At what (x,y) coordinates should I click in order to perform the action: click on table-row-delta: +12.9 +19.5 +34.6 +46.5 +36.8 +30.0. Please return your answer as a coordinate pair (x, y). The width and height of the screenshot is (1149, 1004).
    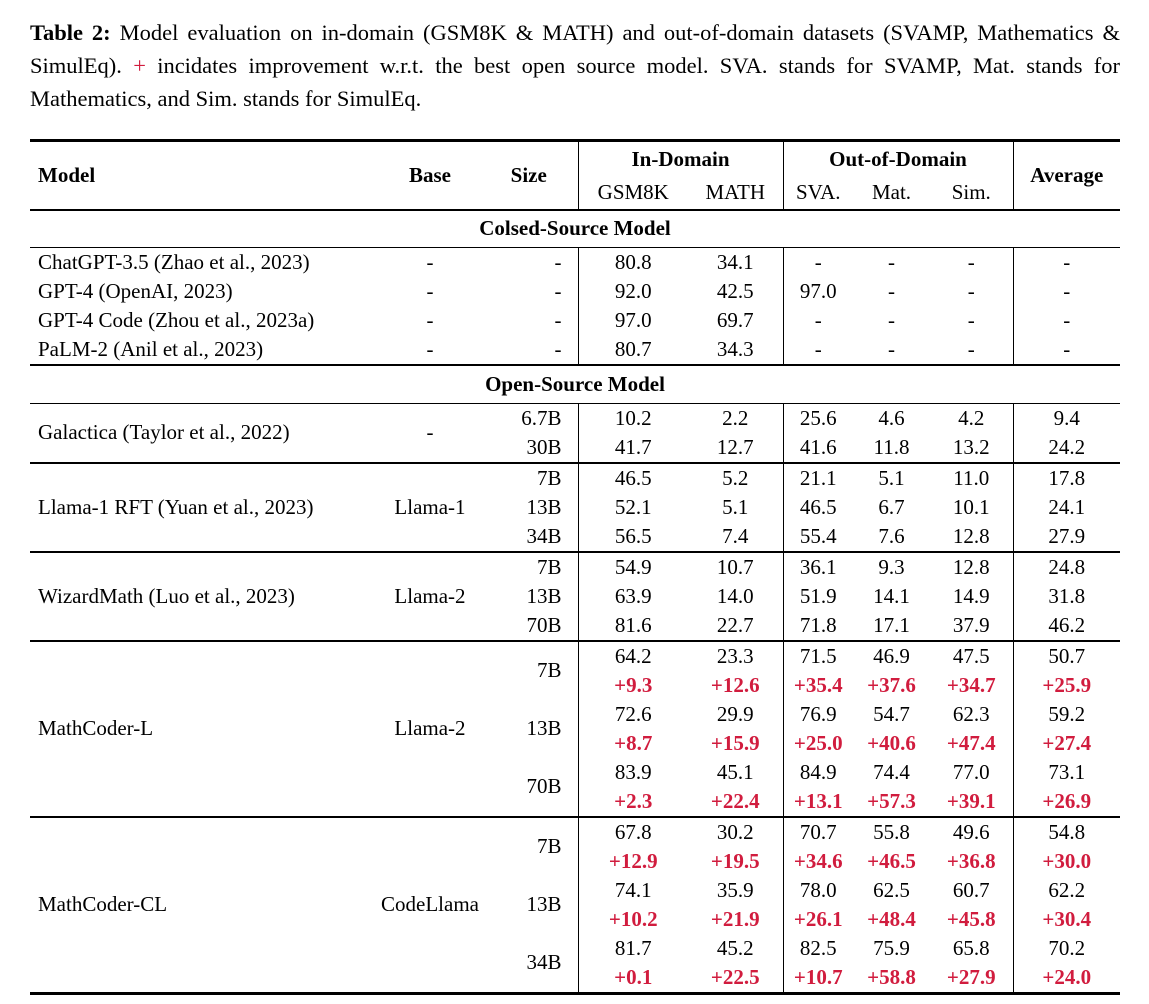
    Looking at the image, I should click on (575, 861).